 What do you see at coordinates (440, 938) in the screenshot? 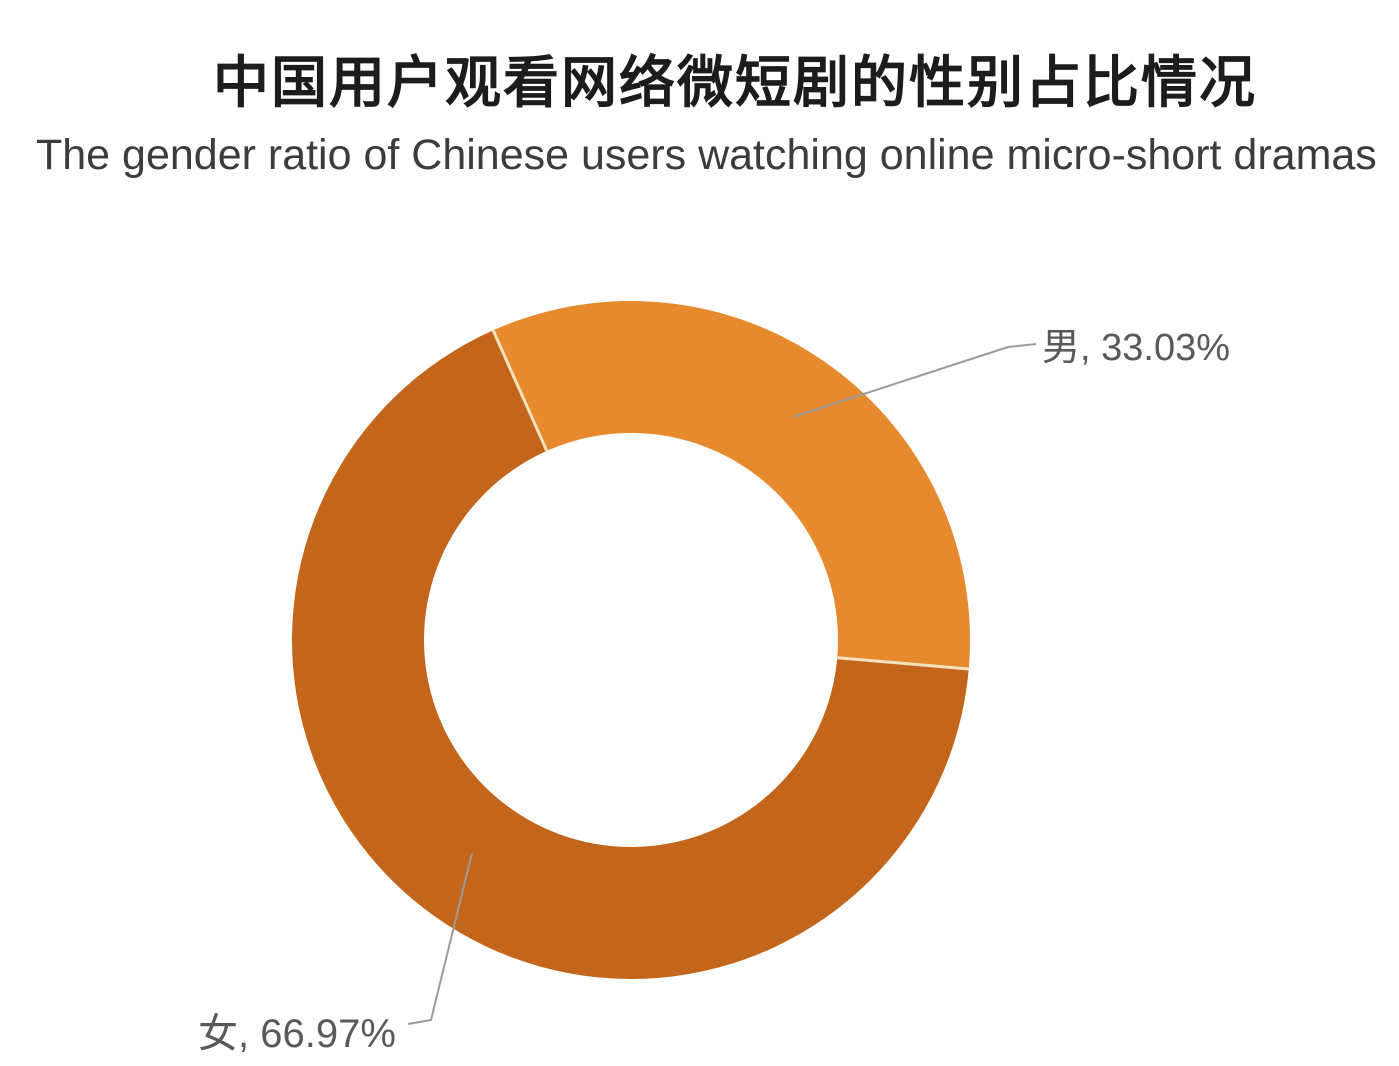
I see `female-leader-line` at bounding box center [440, 938].